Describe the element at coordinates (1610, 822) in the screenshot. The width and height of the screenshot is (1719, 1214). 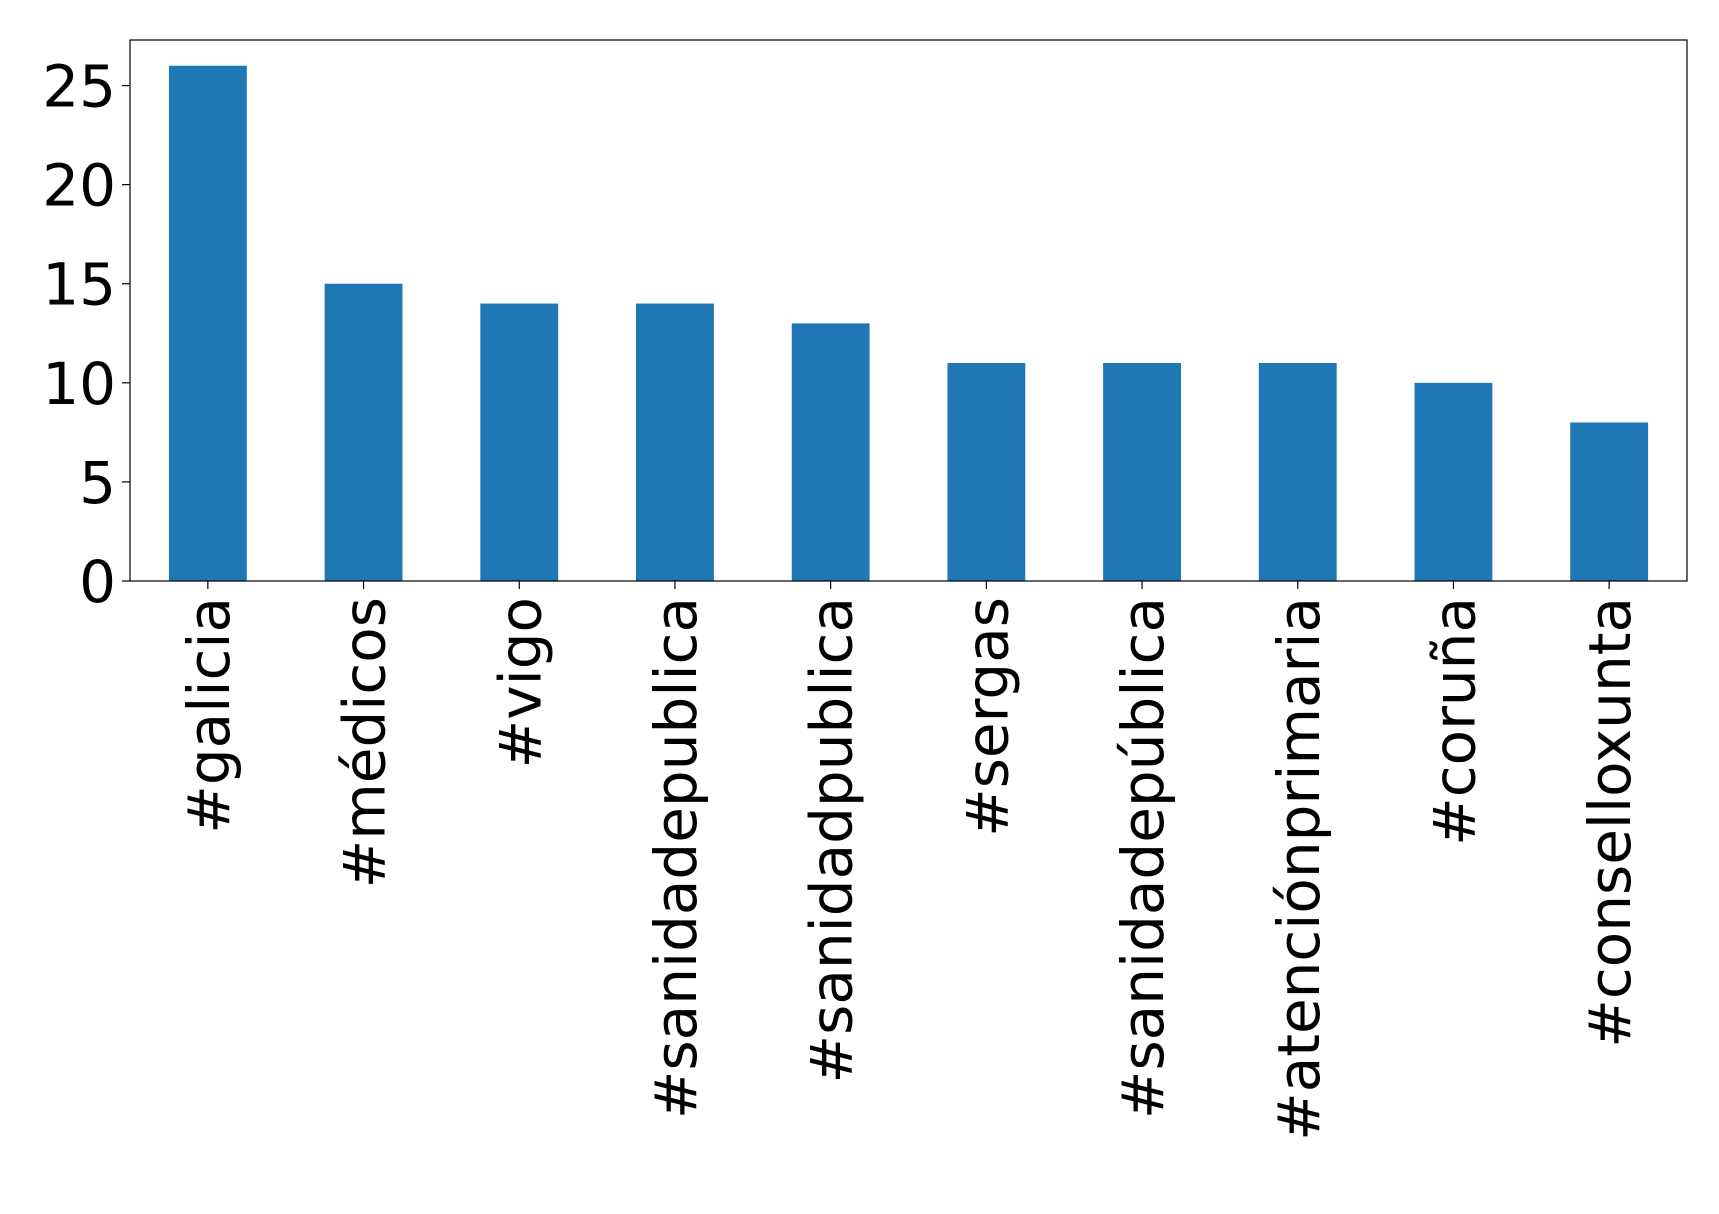
I see `x-tick-label: #conselloxunta` at that location.